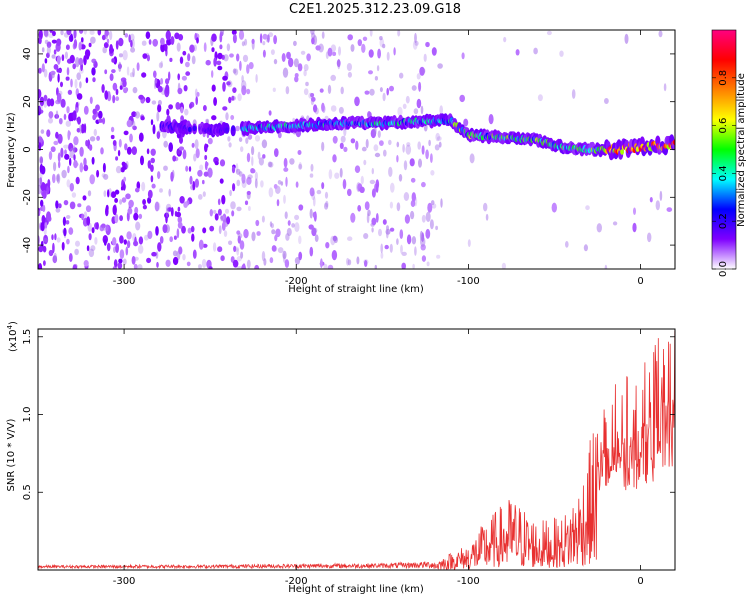 The height and width of the screenshot is (600, 750). Describe the element at coordinates (124, 281) in the screenshot. I see `spectrogram-xtick-label: -300` at that location.